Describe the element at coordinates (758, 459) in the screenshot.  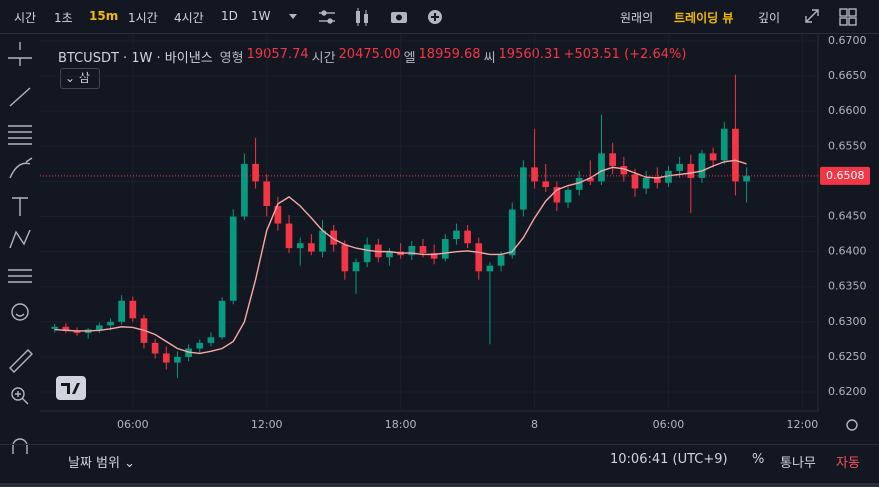
I see `percent-toggle: %` at that location.